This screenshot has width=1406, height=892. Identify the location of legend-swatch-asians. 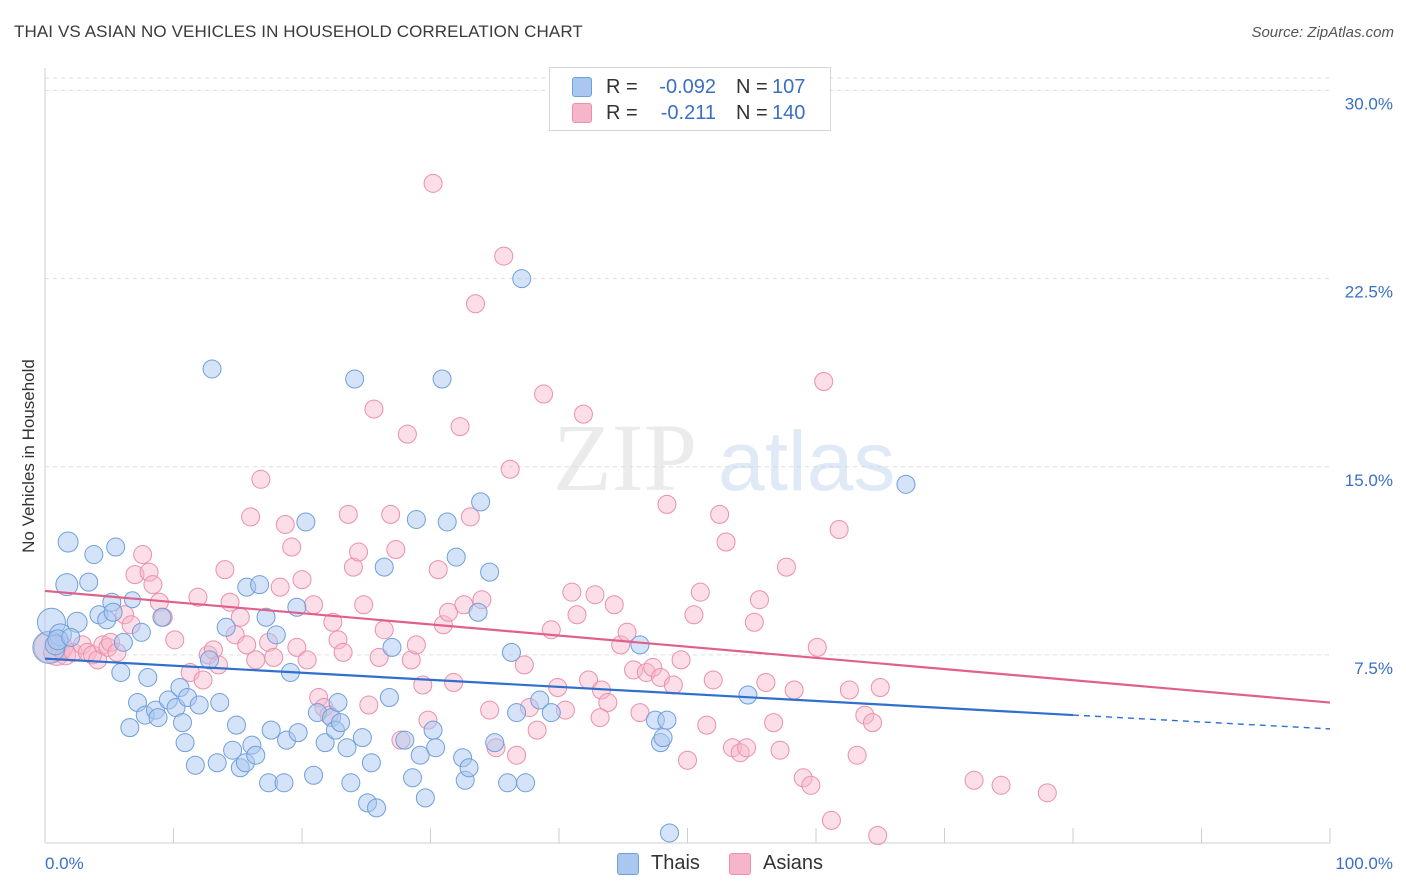
(740, 863).